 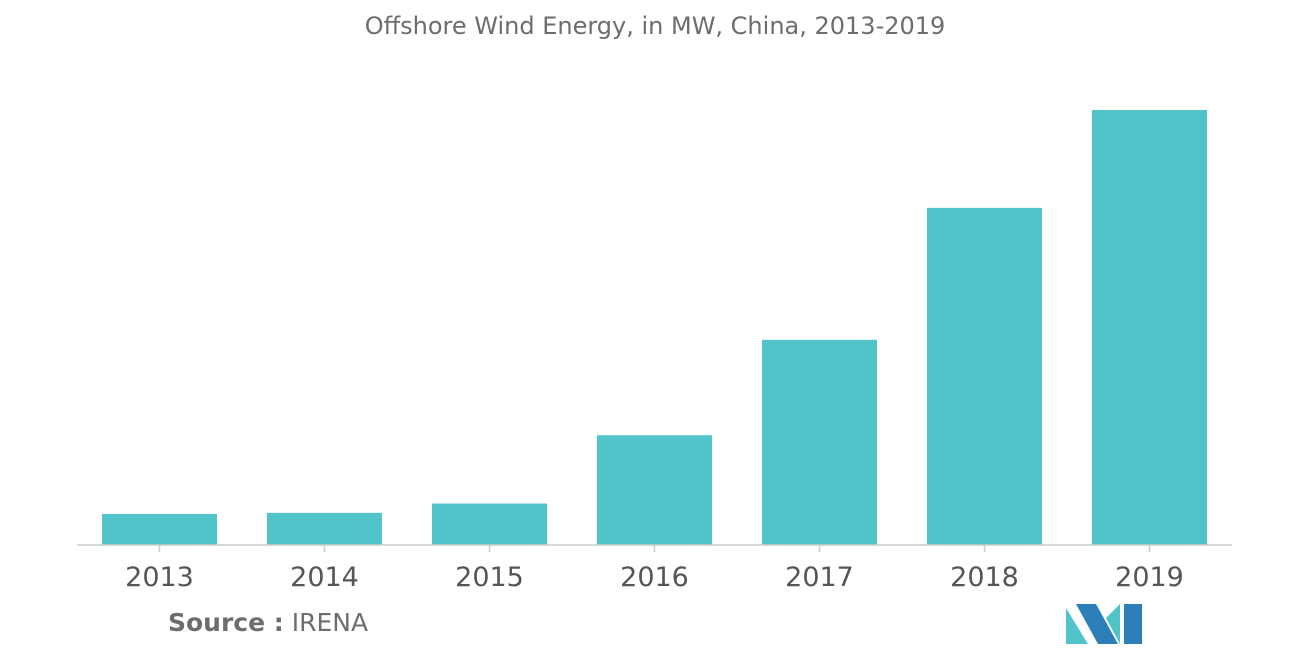 I want to click on x-tick-label-2015: 2015, so click(x=489, y=577).